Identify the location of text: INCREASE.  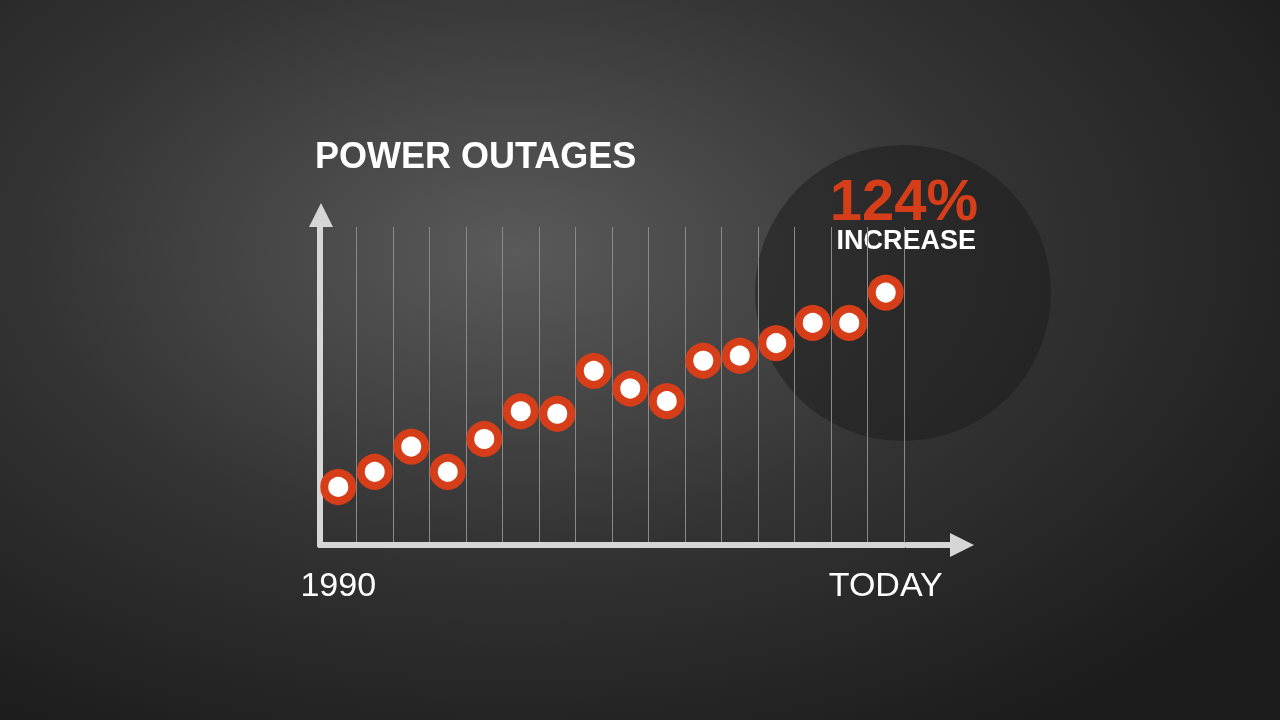
(906, 239).